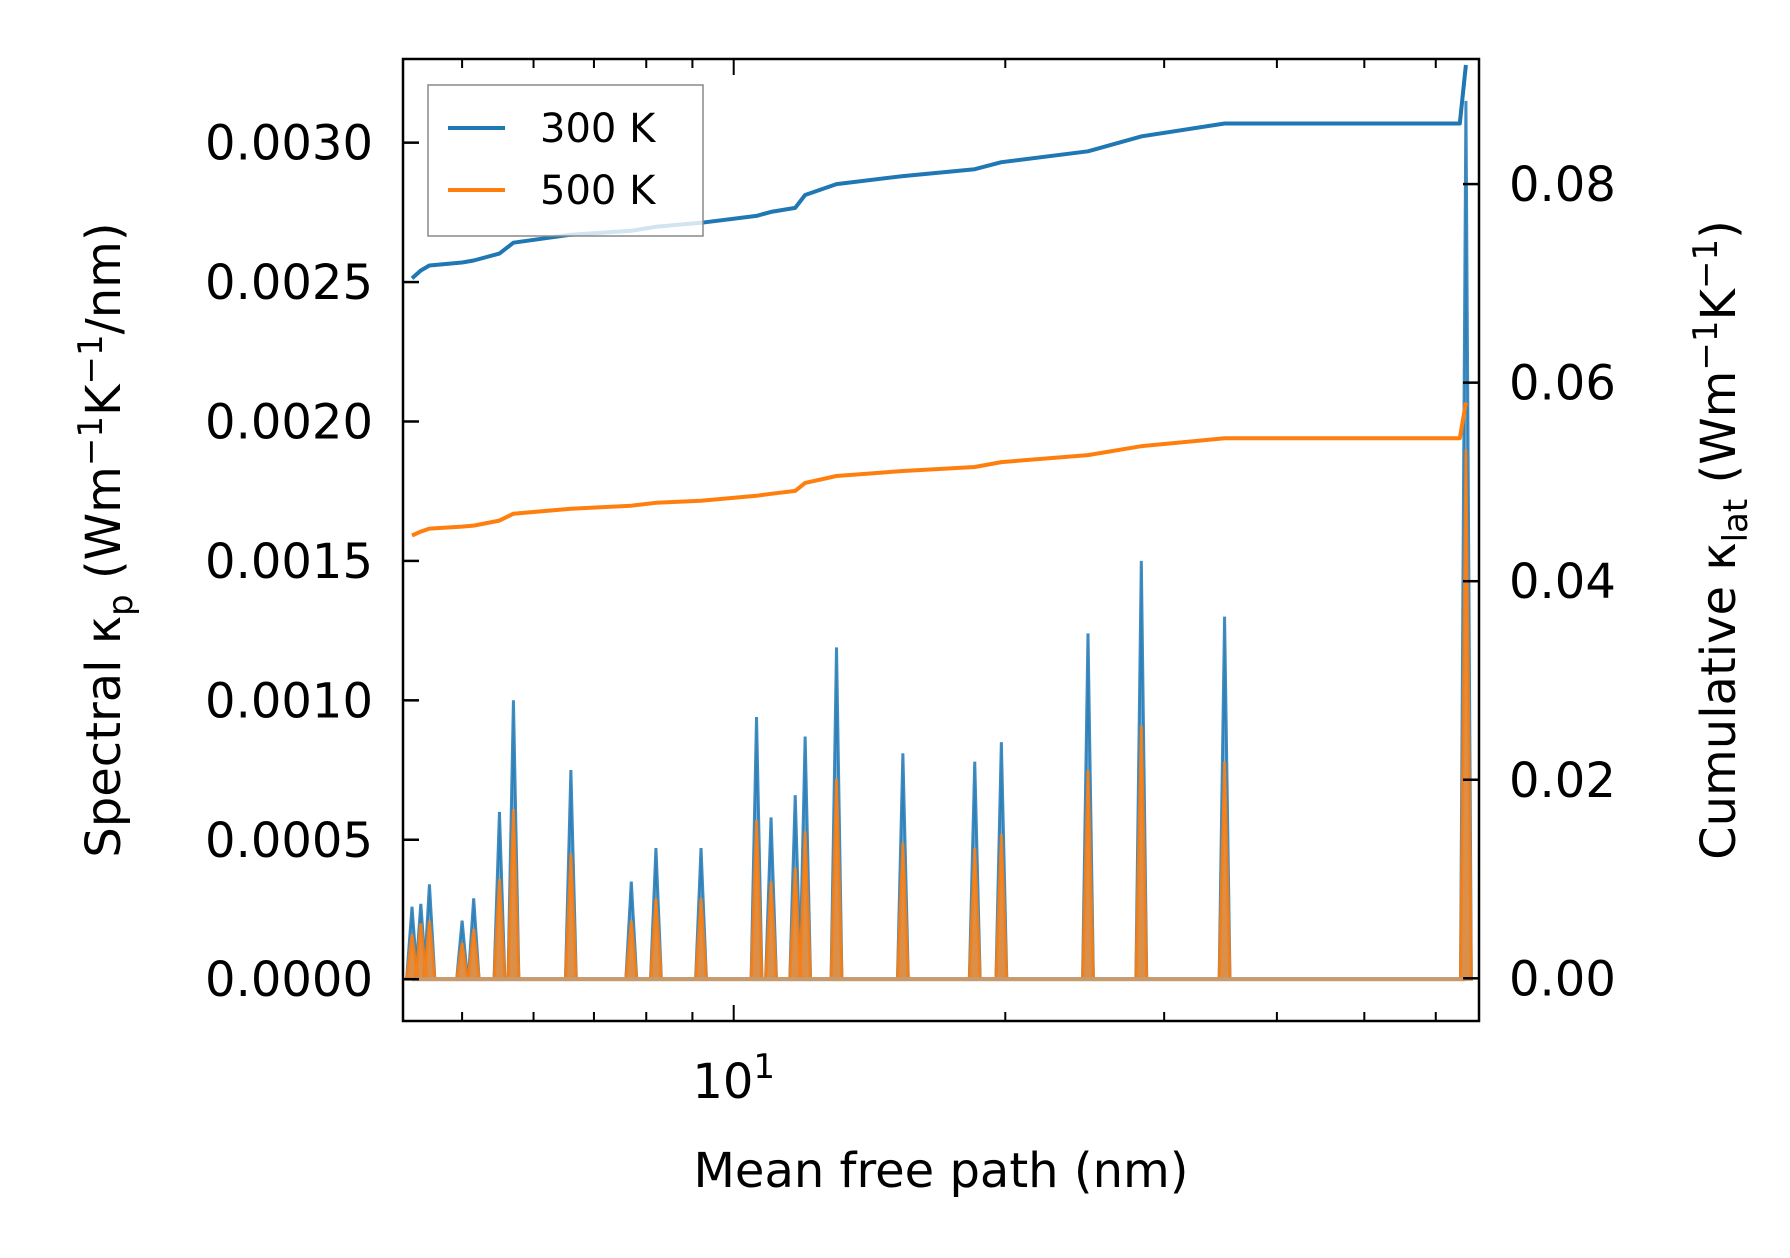 The width and height of the screenshot is (1790, 1258). What do you see at coordinates (1562, 185) in the screenshot?
I see `y-right-tick-label: 0.08` at bounding box center [1562, 185].